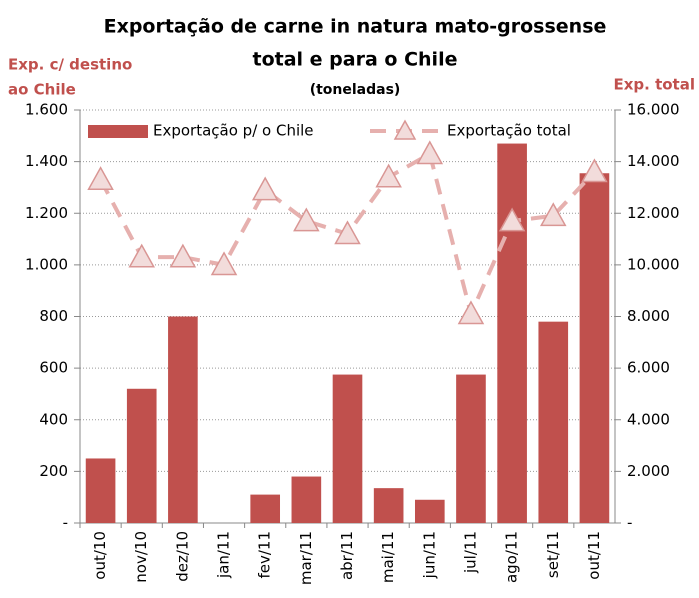 The image size is (699, 598). What do you see at coordinates (182, 556) in the screenshot?
I see `x-tick-label: dez/10` at bounding box center [182, 556].